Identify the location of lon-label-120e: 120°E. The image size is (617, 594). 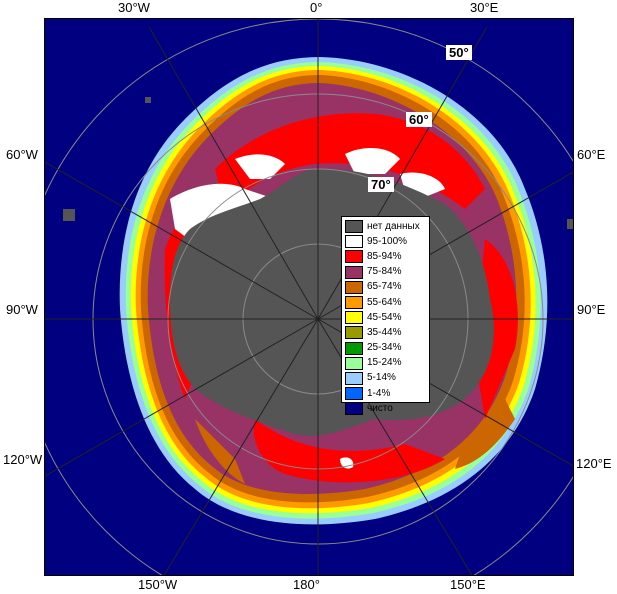
(594, 463).